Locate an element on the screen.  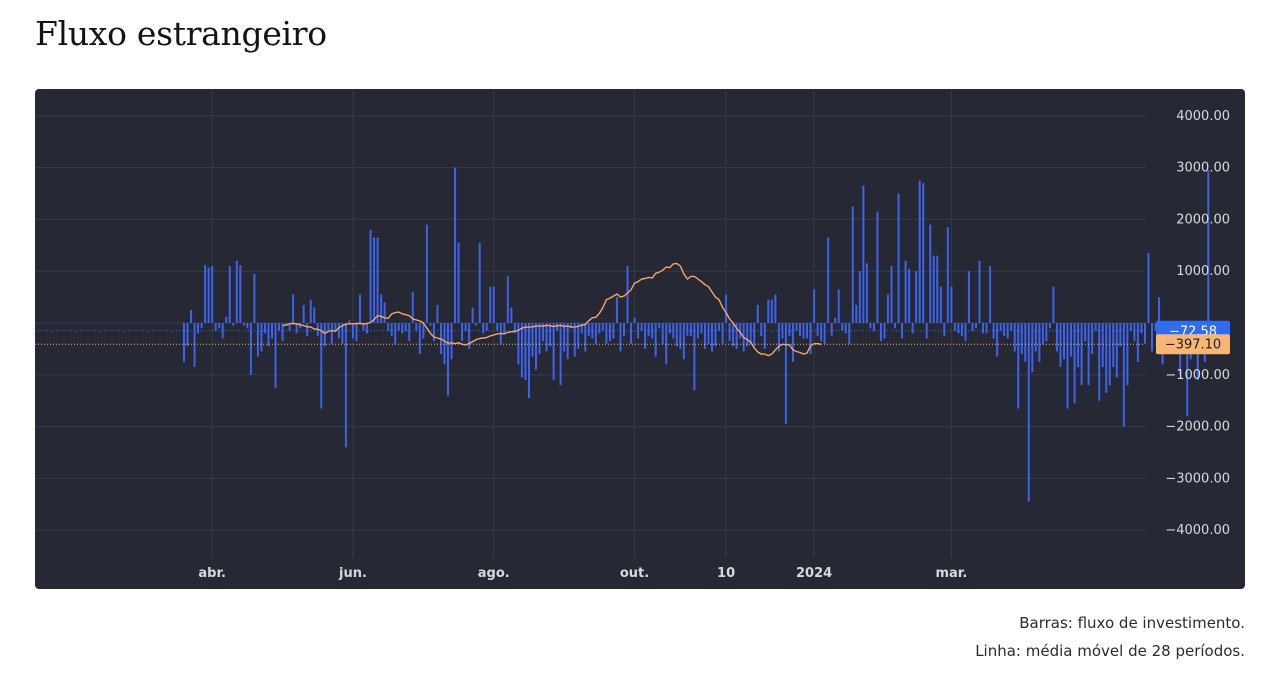
y-tick-label: 4000.00 is located at coordinates (1203, 116).